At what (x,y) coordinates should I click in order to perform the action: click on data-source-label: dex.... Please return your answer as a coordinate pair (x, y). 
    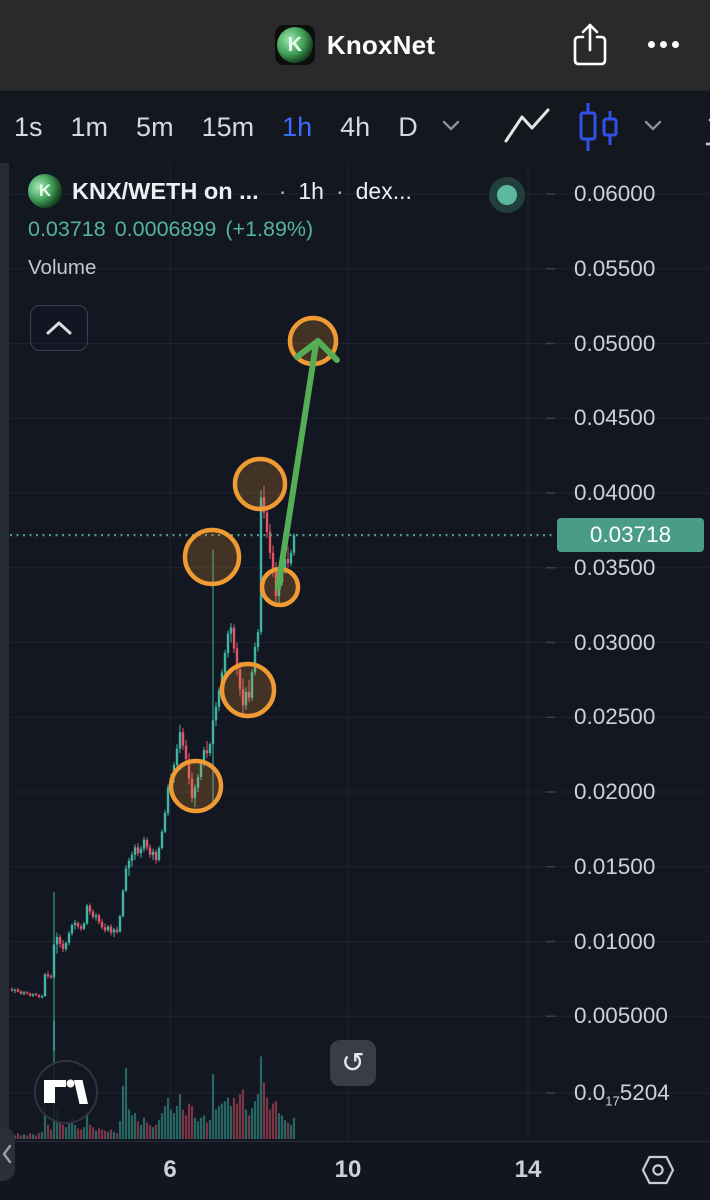
    Looking at the image, I should click on (383, 190).